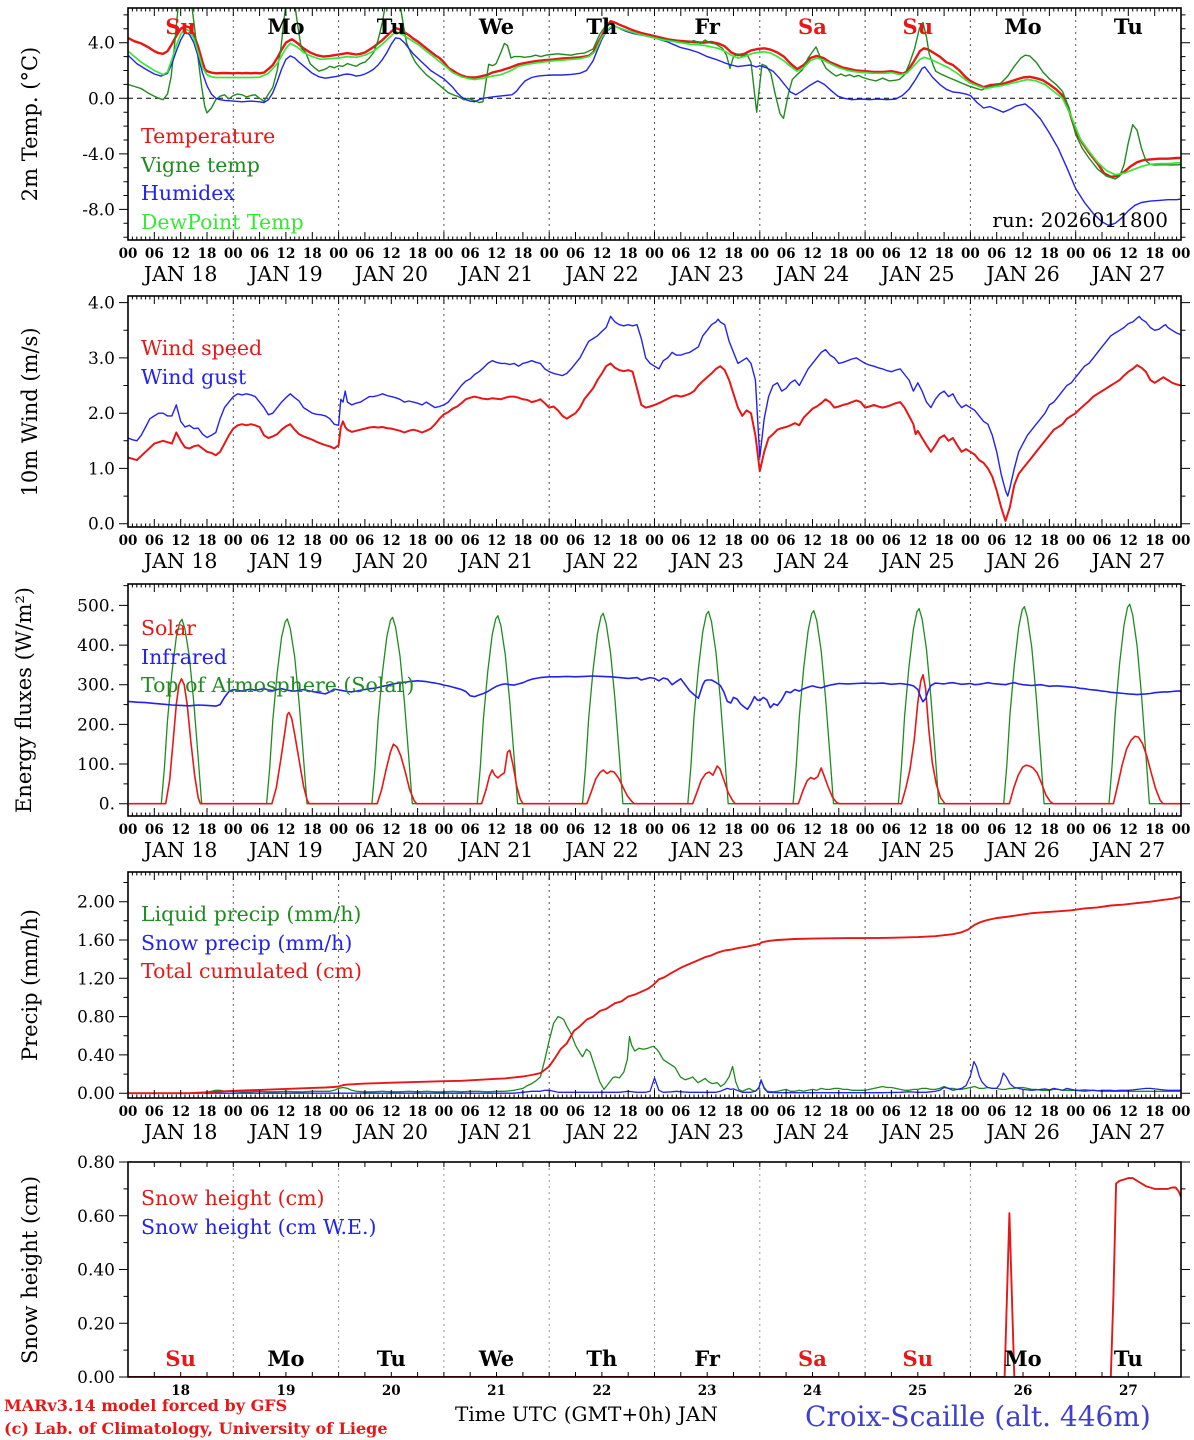 This screenshot has width=1194, height=1440. What do you see at coordinates (101, 469) in the screenshot?
I see `y-tick-label: 1.0` at bounding box center [101, 469].